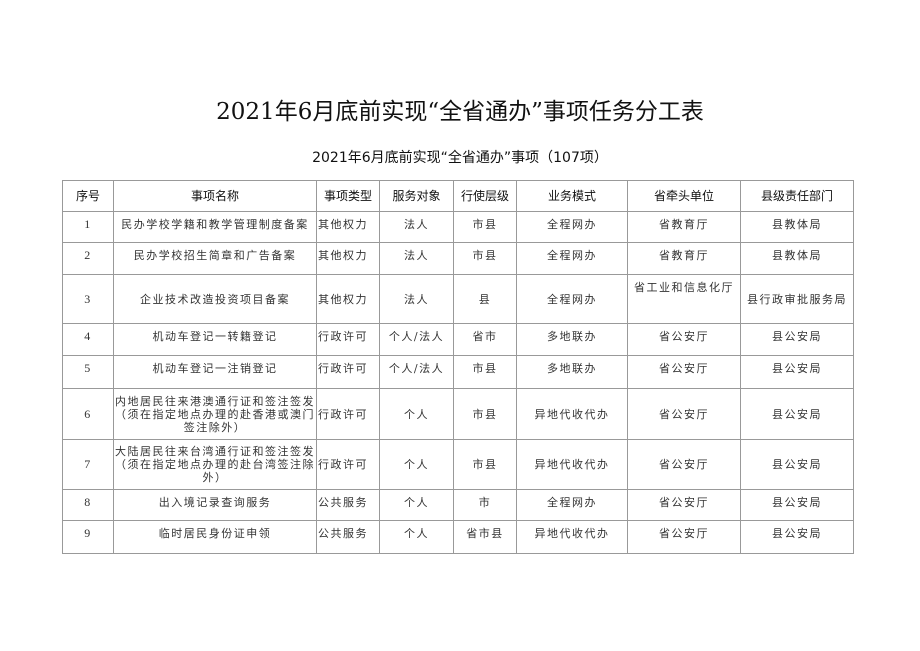 This screenshot has width=920, height=651. Describe the element at coordinates (485, 537) in the screenshot. I see `table-cell: 省市县` at that location.